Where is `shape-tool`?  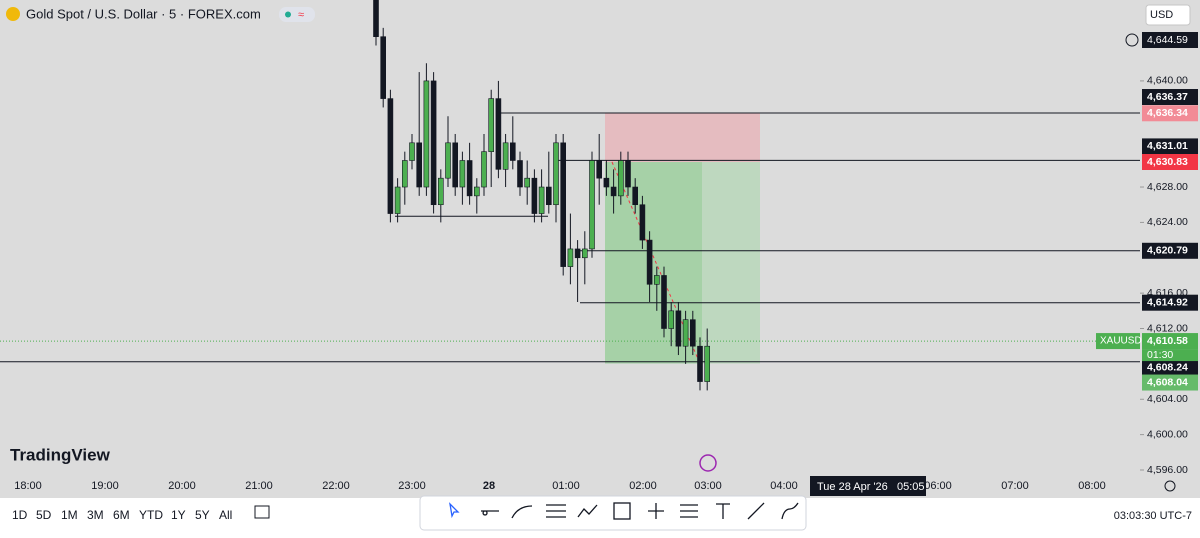
shape-tool is located at coordinates (622, 511).